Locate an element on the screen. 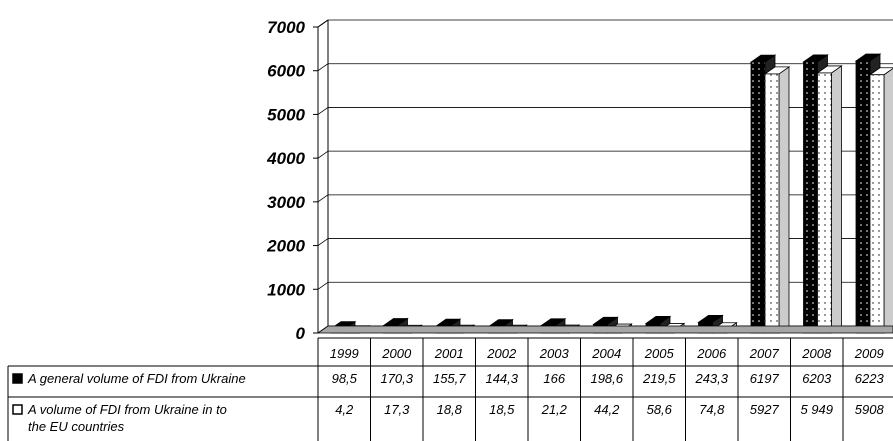 This screenshot has height=441, width=893. y-tick-label: 5000 is located at coordinates (286, 114).